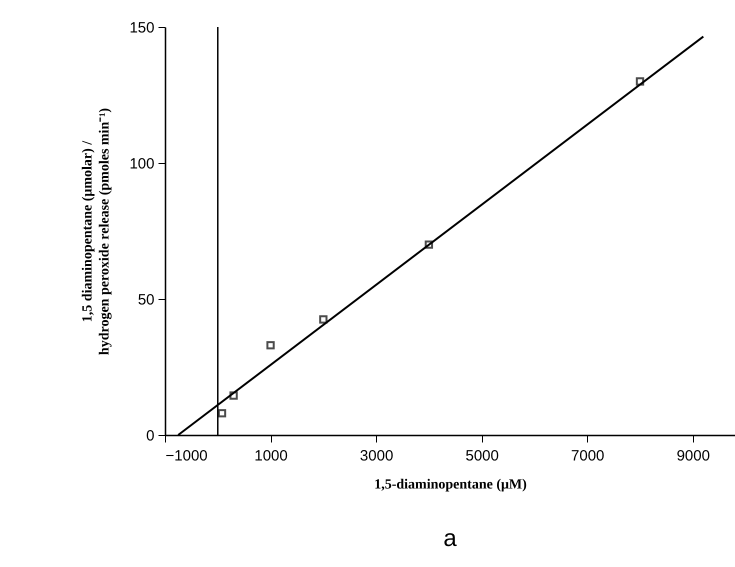 The image size is (735, 567). Describe the element at coordinates (693, 456) in the screenshot. I see `x-tick-label: 9000` at that location.